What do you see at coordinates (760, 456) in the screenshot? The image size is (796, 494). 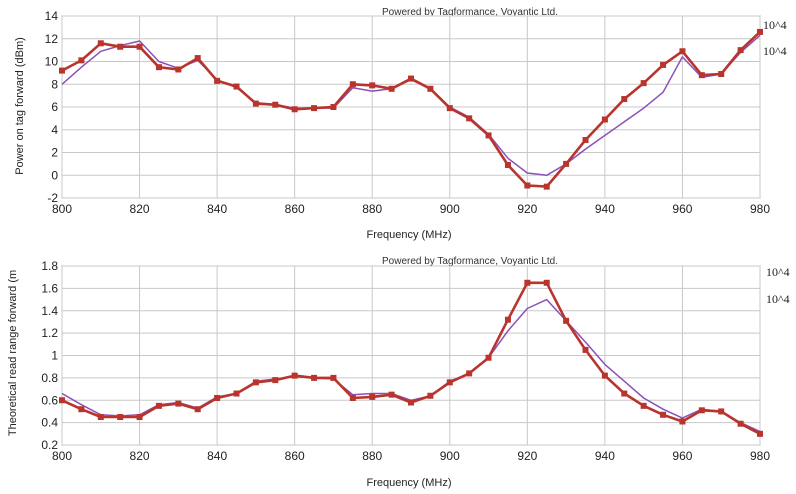 I see `x-tick-label: 980` at bounding box center [760, 456].